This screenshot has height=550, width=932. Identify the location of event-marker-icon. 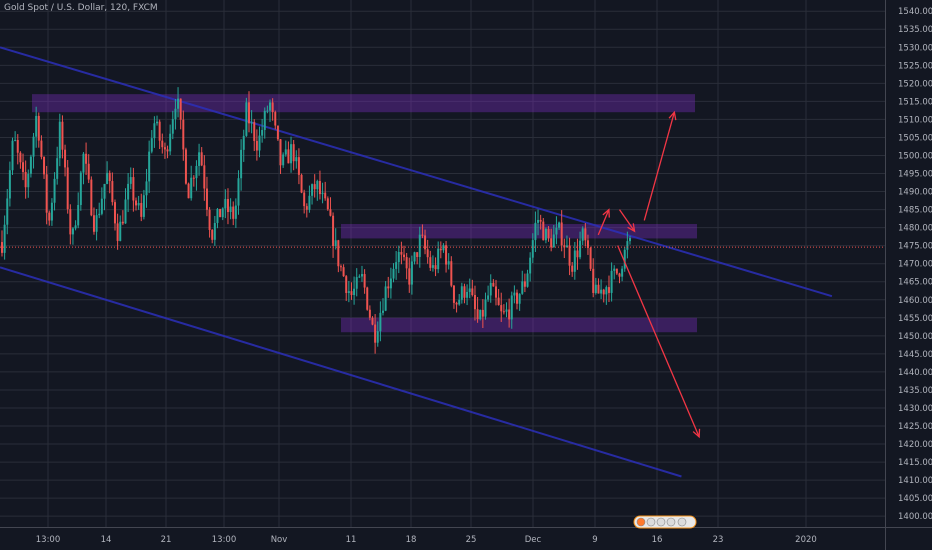
(665, 522).